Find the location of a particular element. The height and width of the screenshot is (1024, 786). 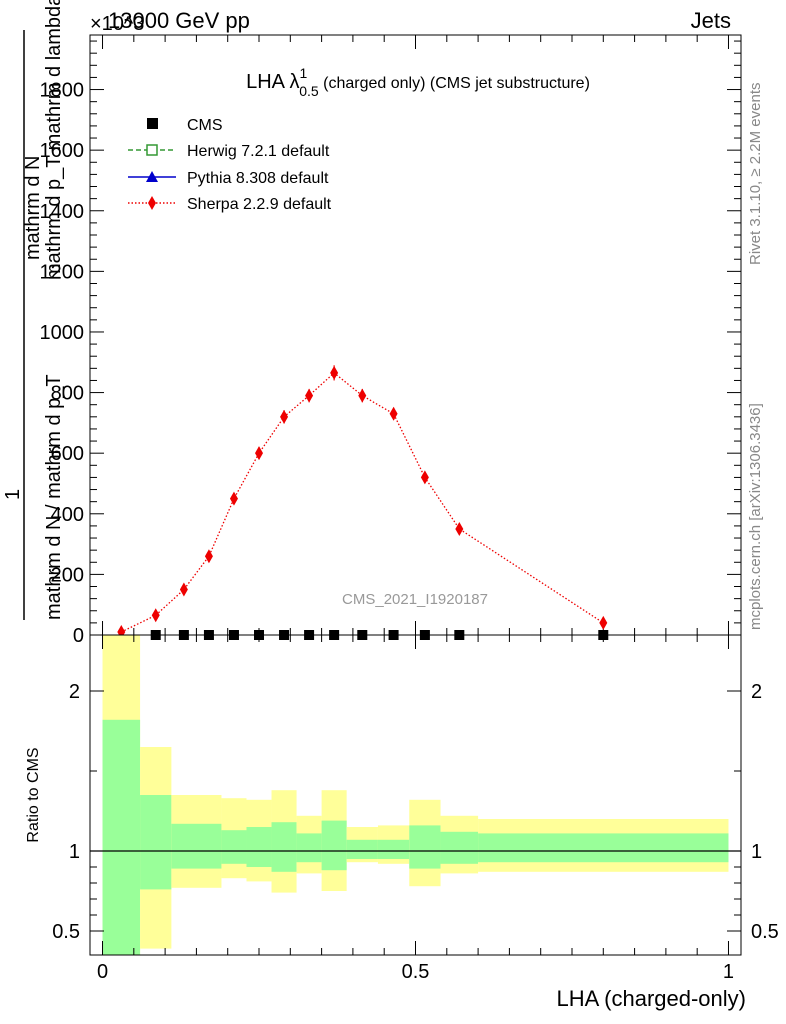

main-y-tick-label: 1600 is located at coordinates (62, 151).